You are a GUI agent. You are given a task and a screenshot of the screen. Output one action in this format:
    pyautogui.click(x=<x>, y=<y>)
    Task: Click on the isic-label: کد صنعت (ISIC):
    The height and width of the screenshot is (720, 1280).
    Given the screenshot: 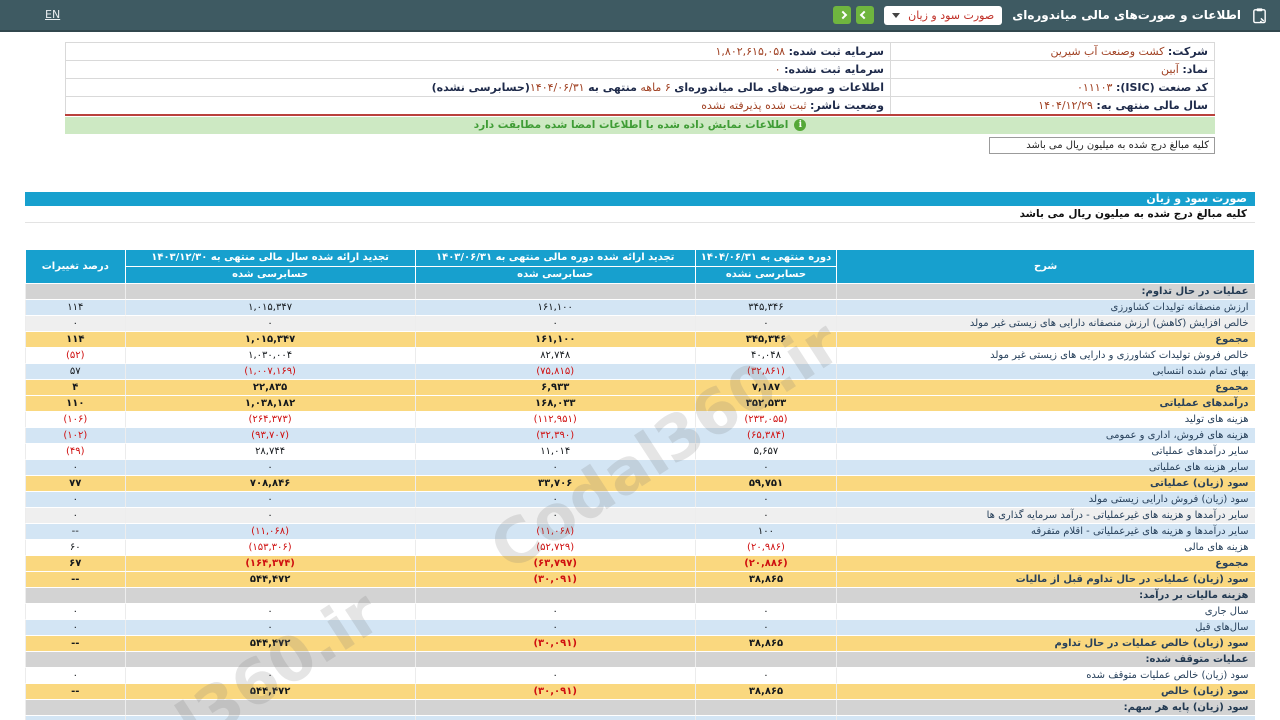 What is the action you would take?
    pyautogui.click(x=1161, y=87)
    